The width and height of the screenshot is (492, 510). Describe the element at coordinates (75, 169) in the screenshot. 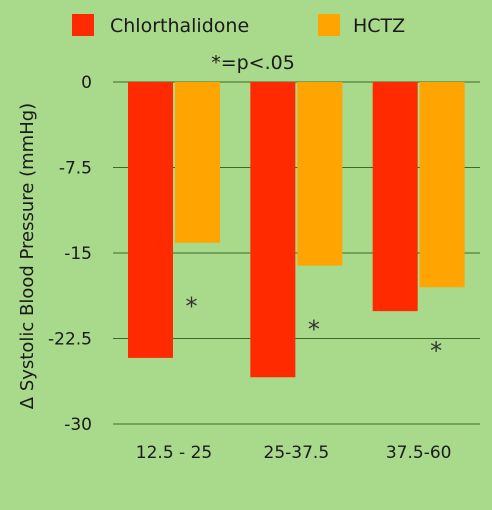

I see `y-tick-label: -7.5` at that location.